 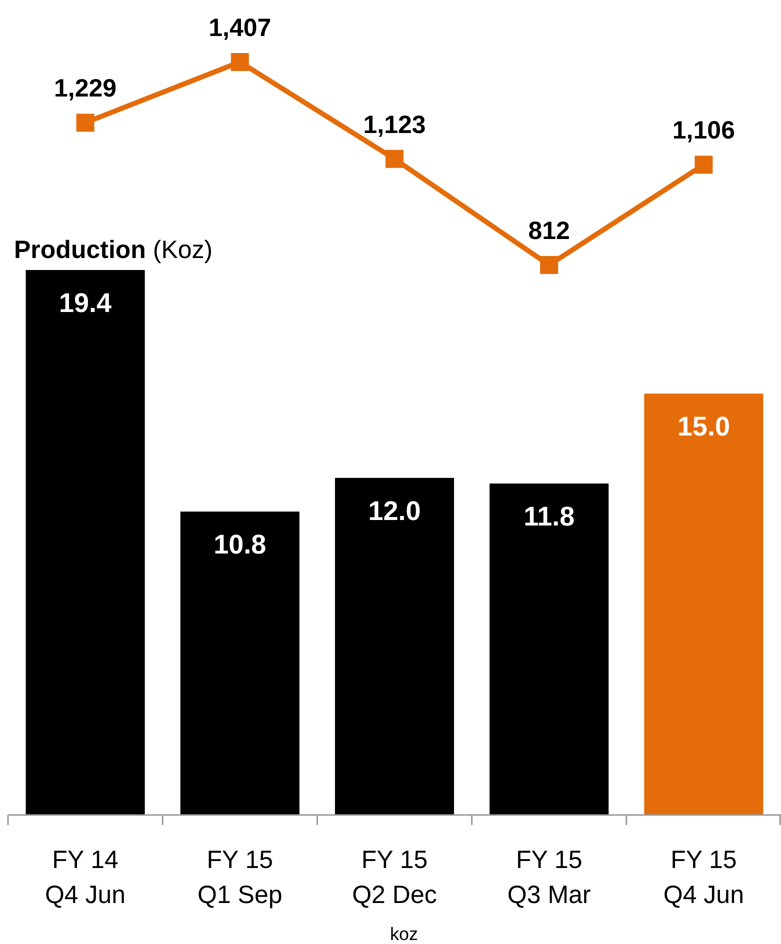 What do you see at coordinates (240, 545) in the screenshot?
I see `data-label: 10.8` at bounding box center [240, 545].